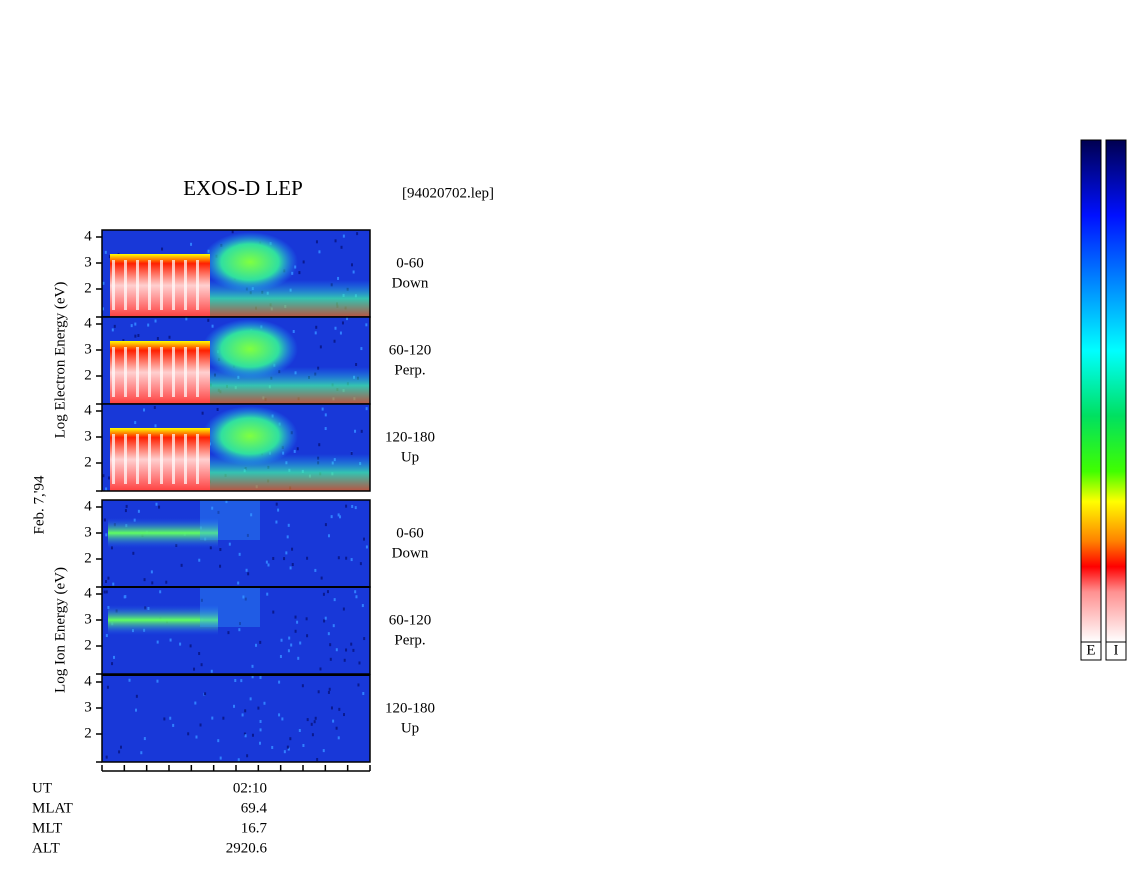 Image resolution: width=1130 pixels, height=875 pixels. I want to click on colorbar-label: I, so click(1116, 650).